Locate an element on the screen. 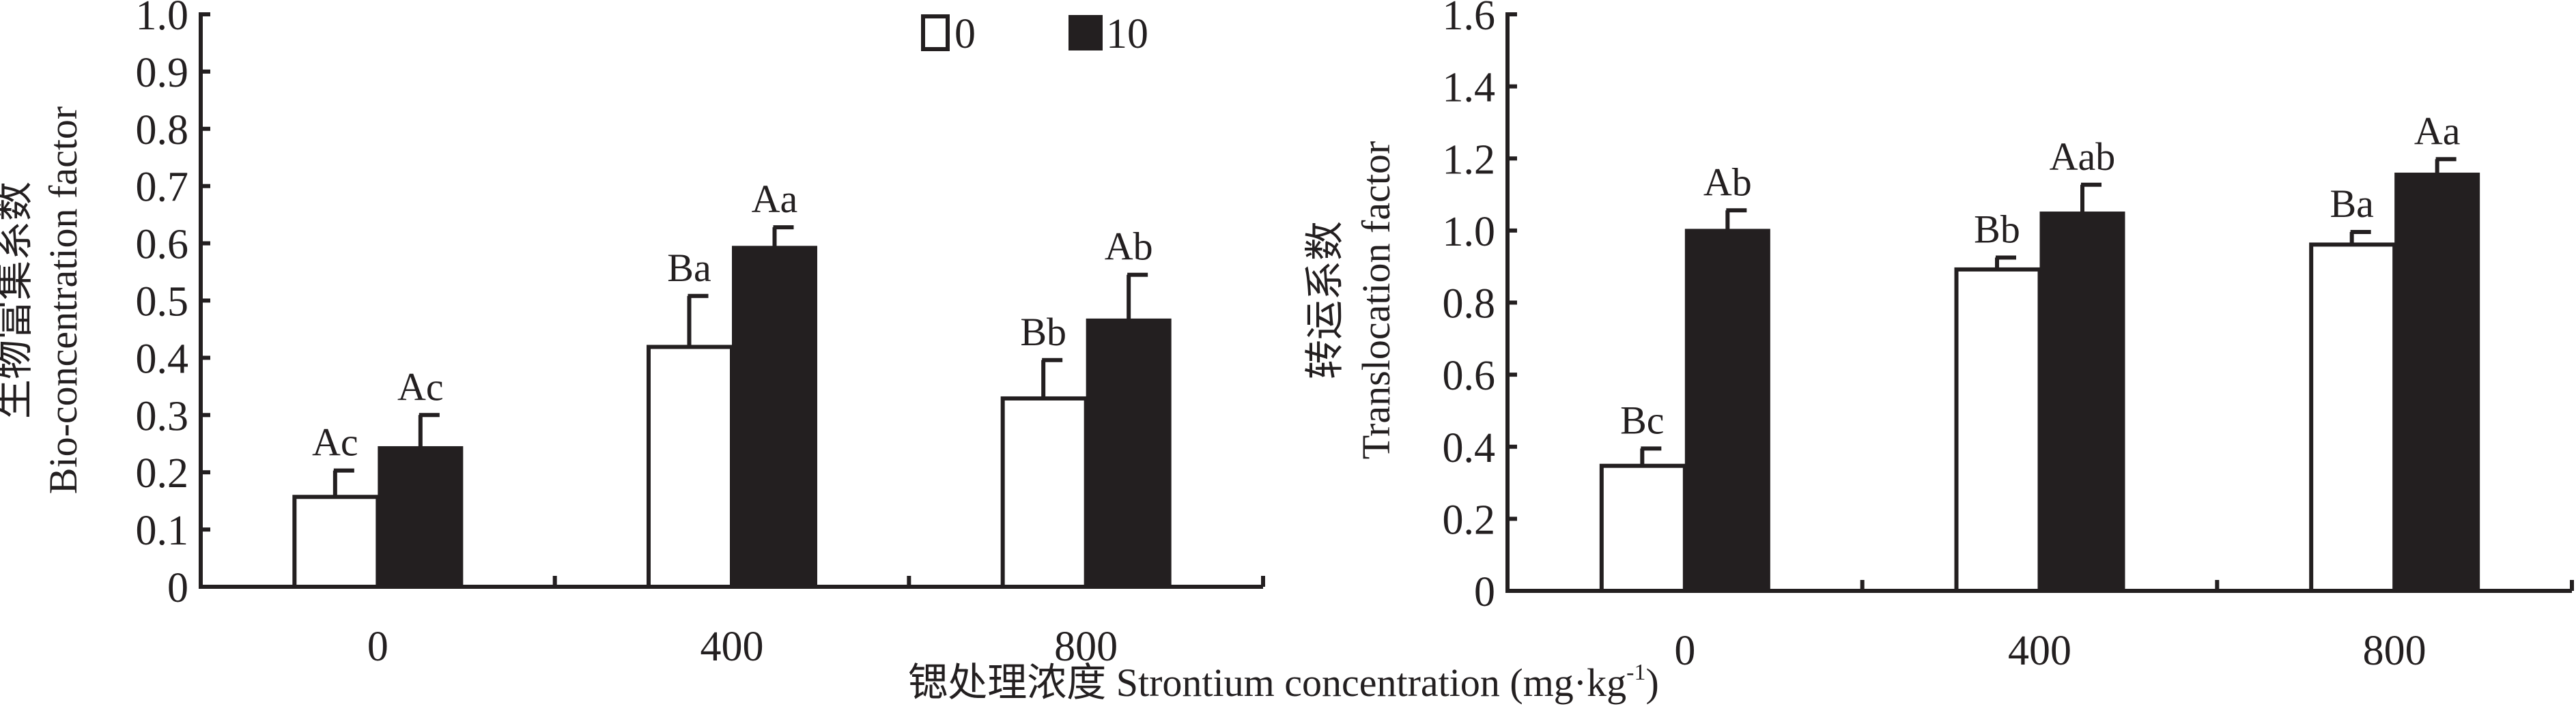  y-tick-label: 0.3 is located at coordinates (162, 416).